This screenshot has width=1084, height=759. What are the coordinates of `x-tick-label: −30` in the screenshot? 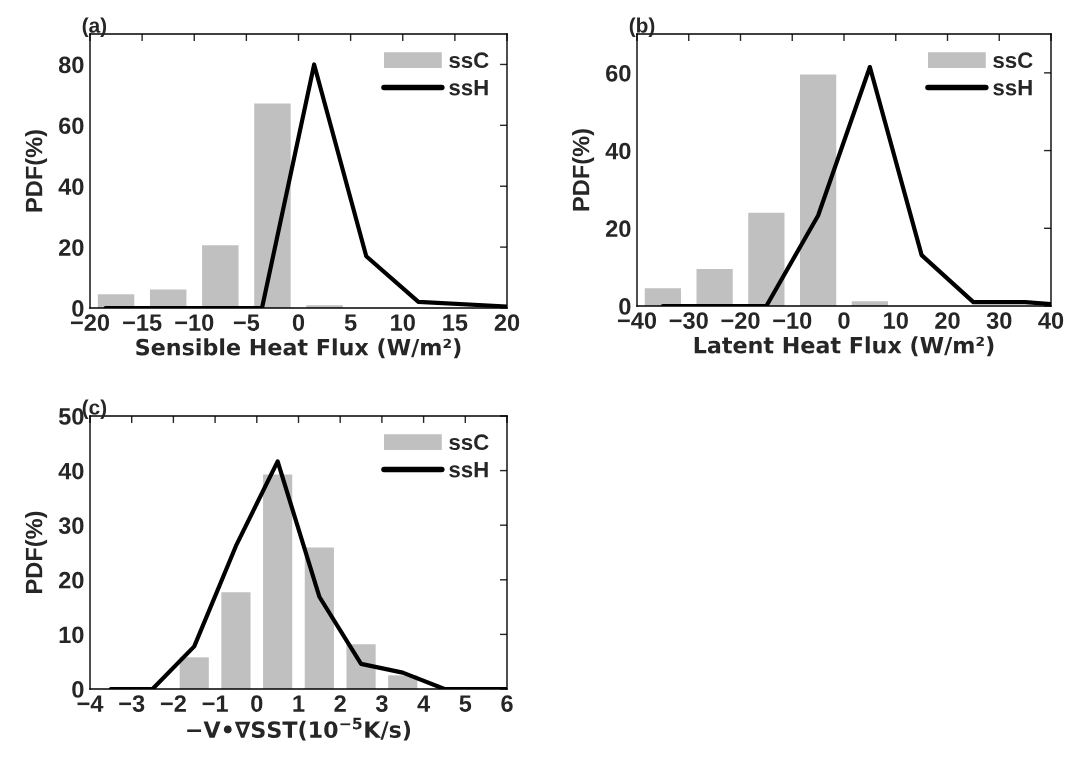 It's located at (688, 320).